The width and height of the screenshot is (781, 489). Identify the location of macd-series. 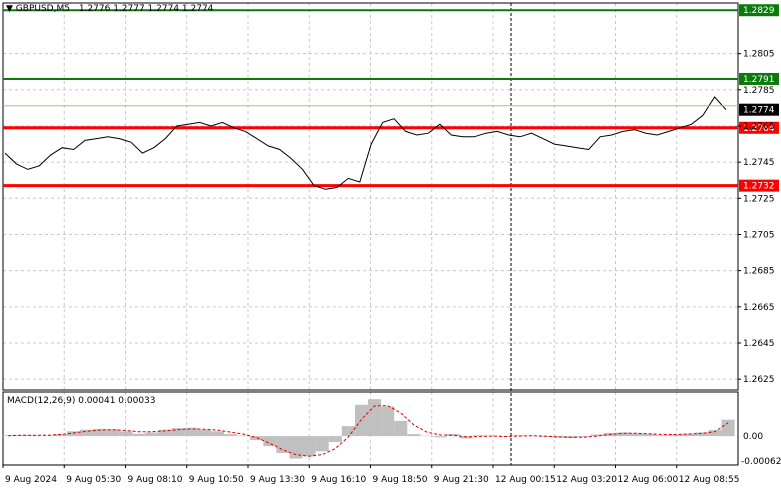
(368, 429).